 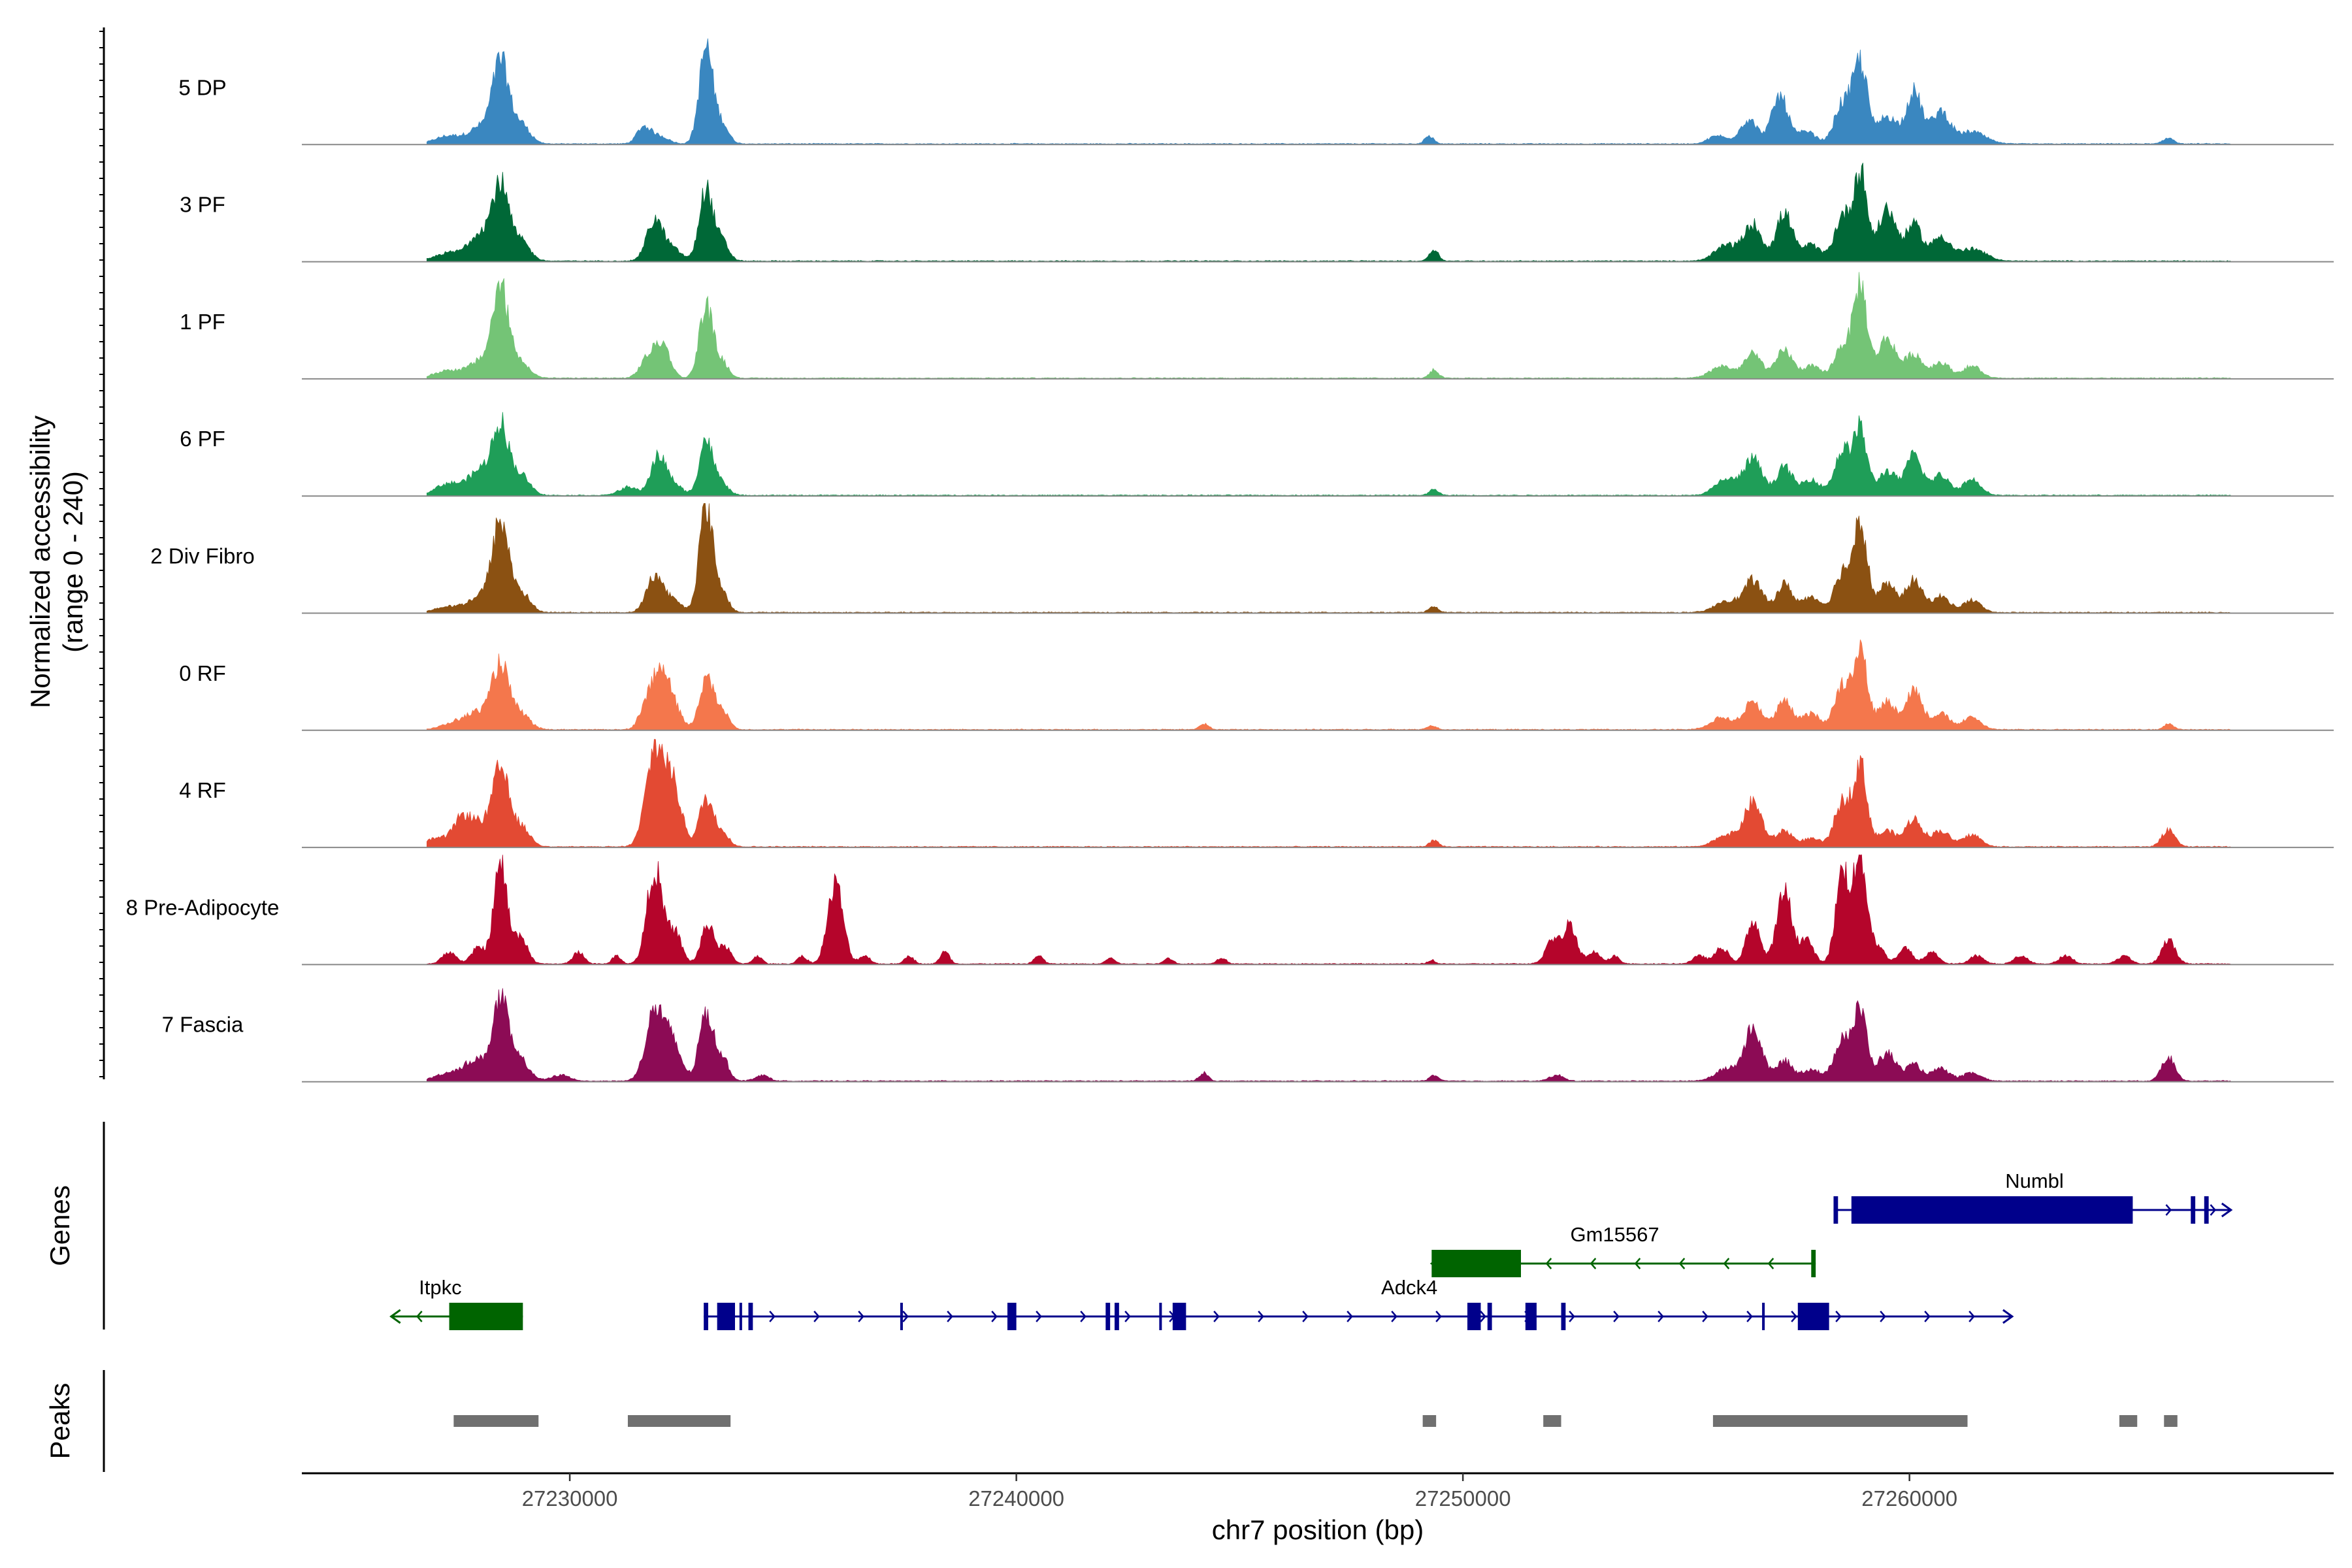 I want to click on x-tick-label: 27260000, so click(x=1909, y=1498).